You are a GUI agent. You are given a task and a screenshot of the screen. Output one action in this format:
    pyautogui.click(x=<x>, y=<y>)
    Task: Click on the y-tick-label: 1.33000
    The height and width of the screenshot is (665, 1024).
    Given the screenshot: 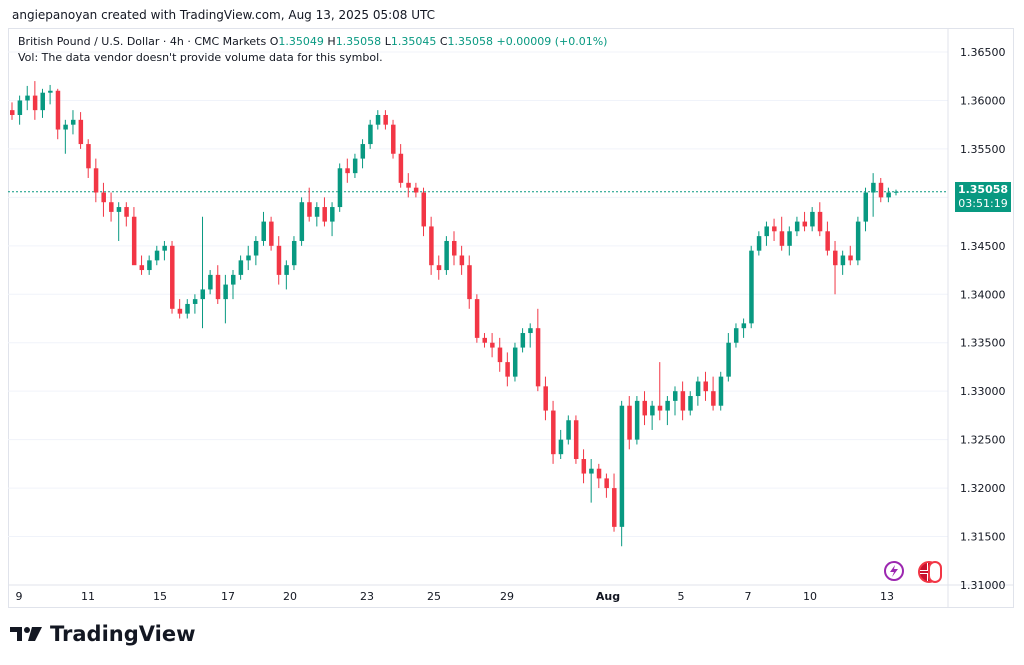 What is the action you would take?
    pyautogui.click(x=983, y=391)
    